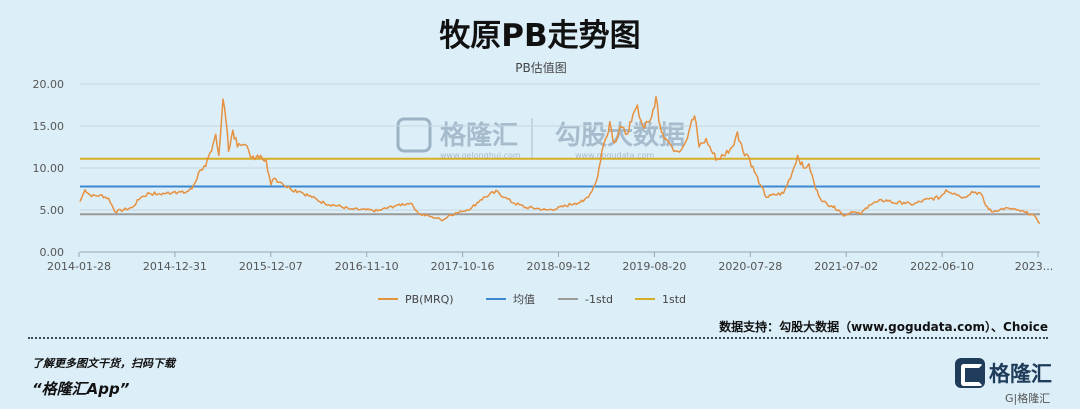 This screenshot has width=1080, height=409. Describe the element at coordinates (367, 266) in the screenshot. I see `x-tick-label: 2016-11-10` at that location.